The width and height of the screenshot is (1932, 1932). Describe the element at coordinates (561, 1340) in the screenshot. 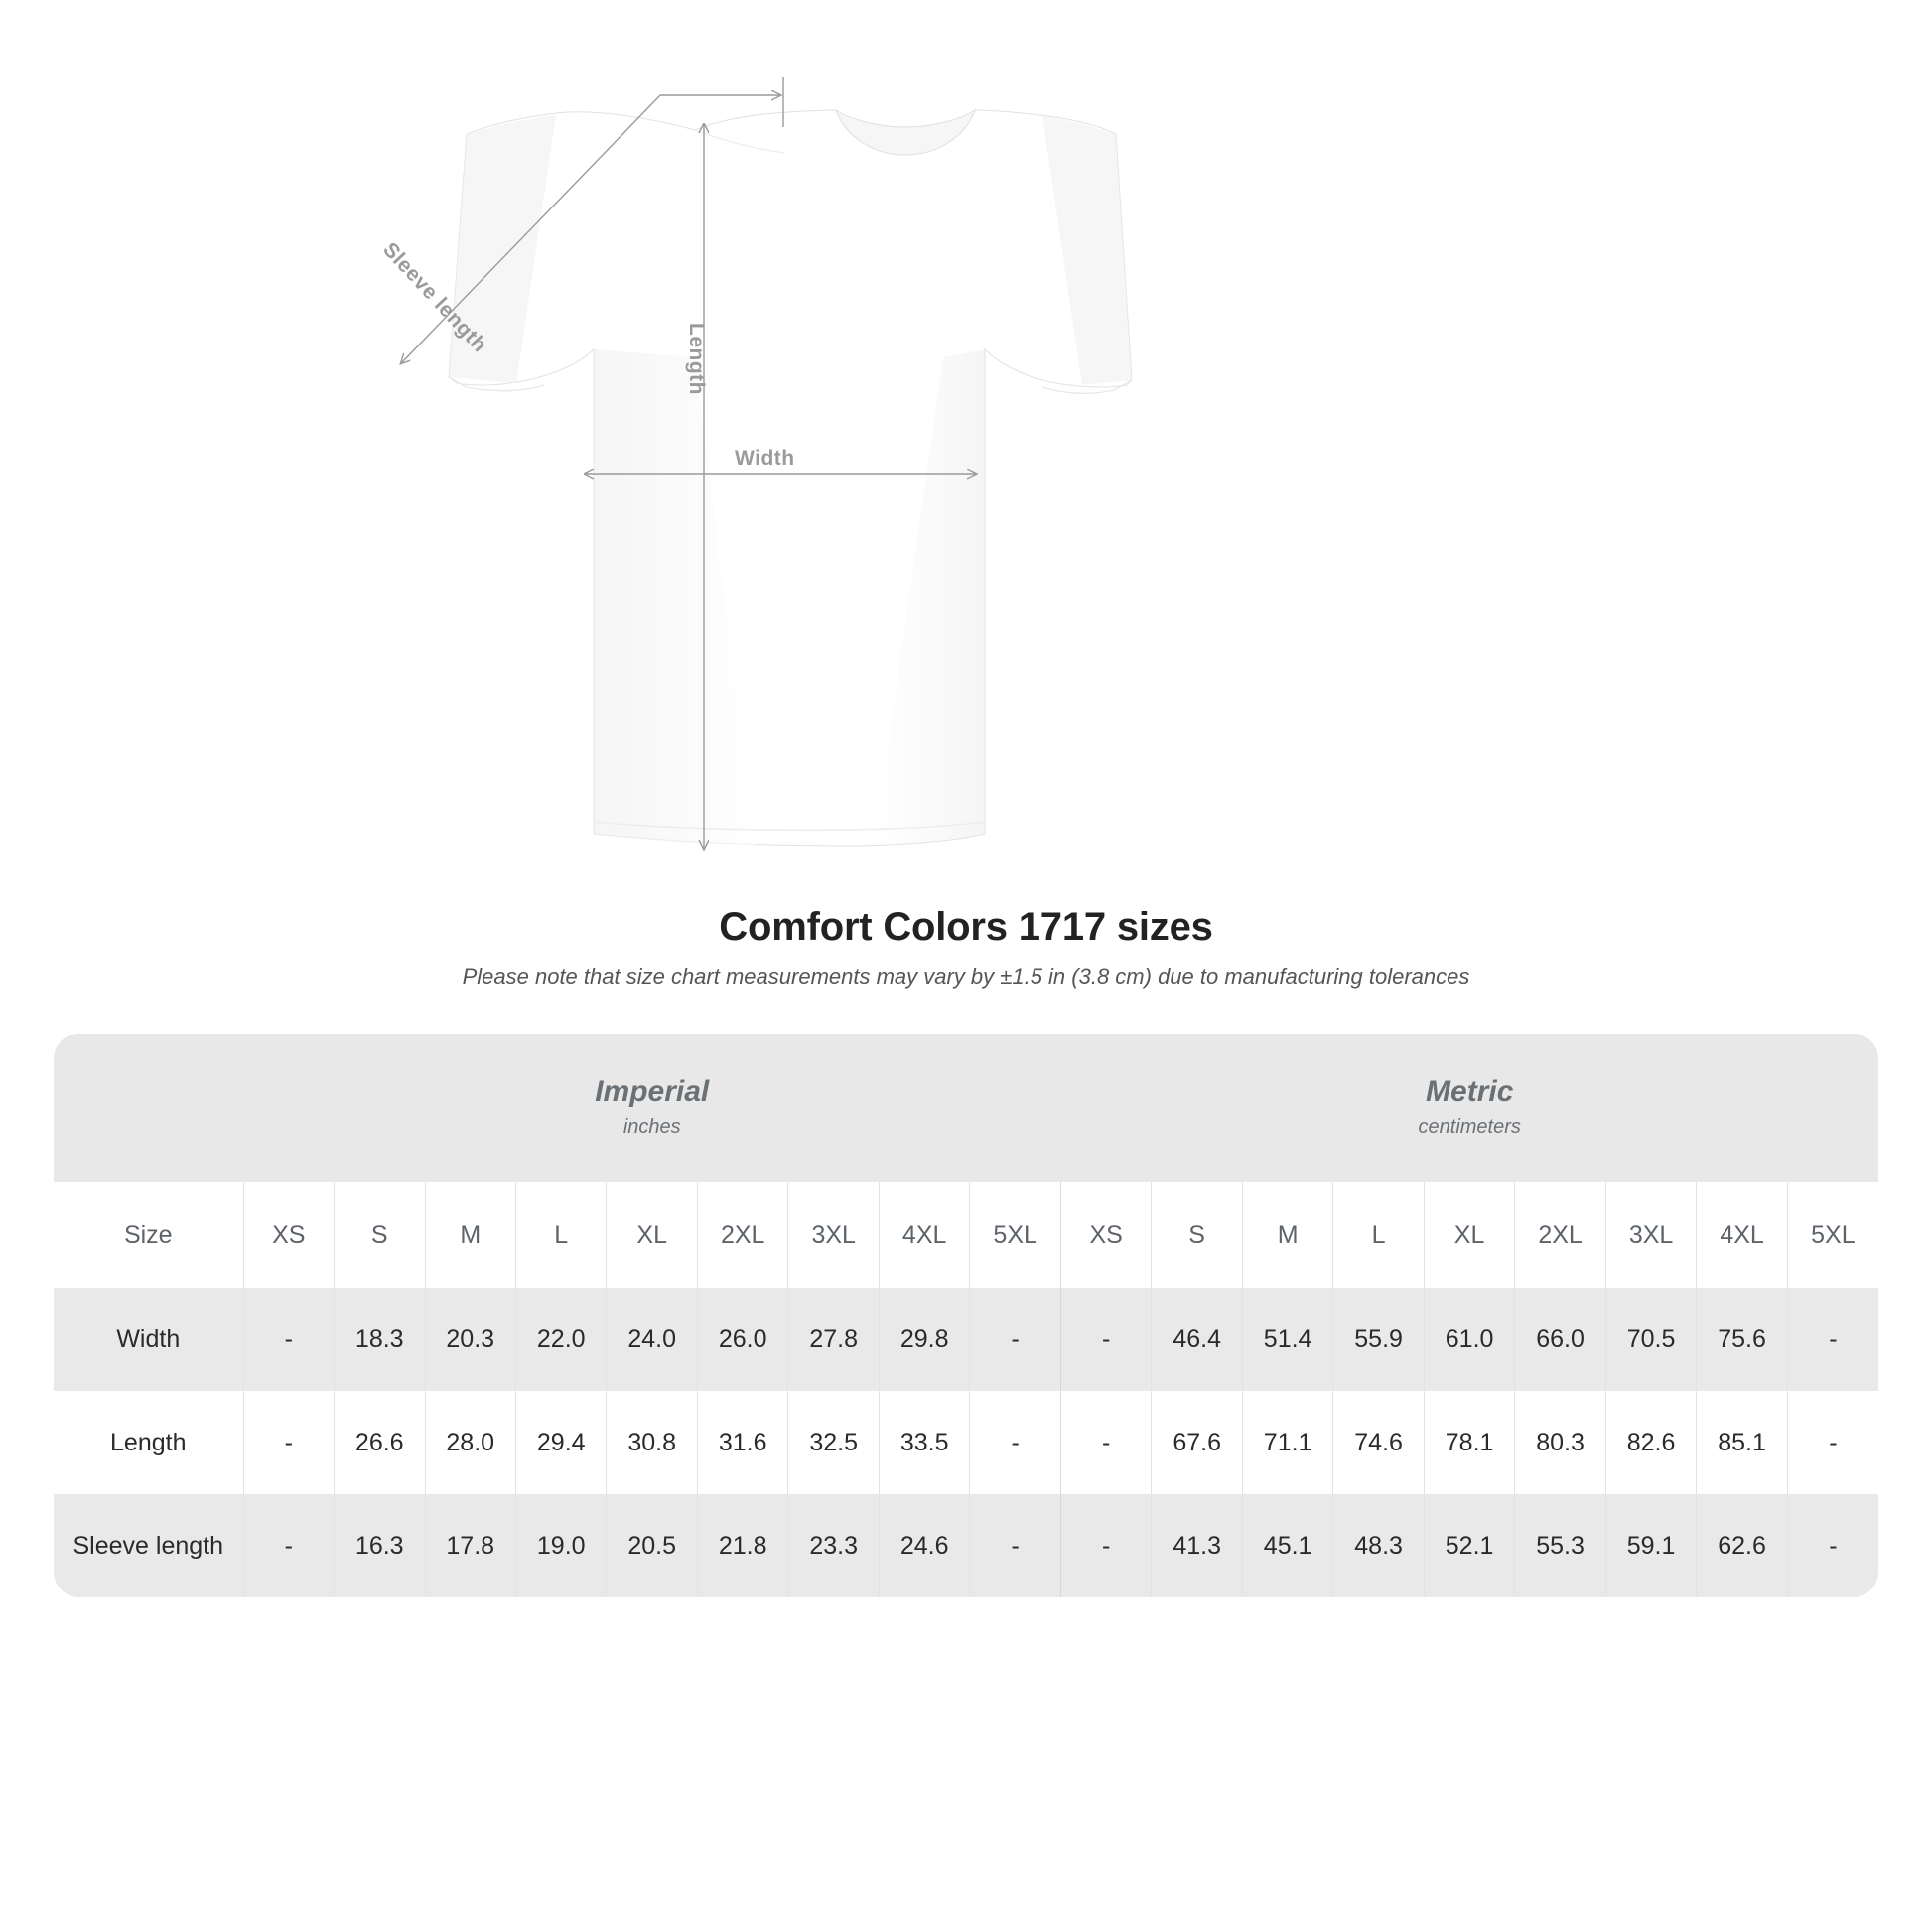

I see `cell-imperial-l: 22.0` at that location.